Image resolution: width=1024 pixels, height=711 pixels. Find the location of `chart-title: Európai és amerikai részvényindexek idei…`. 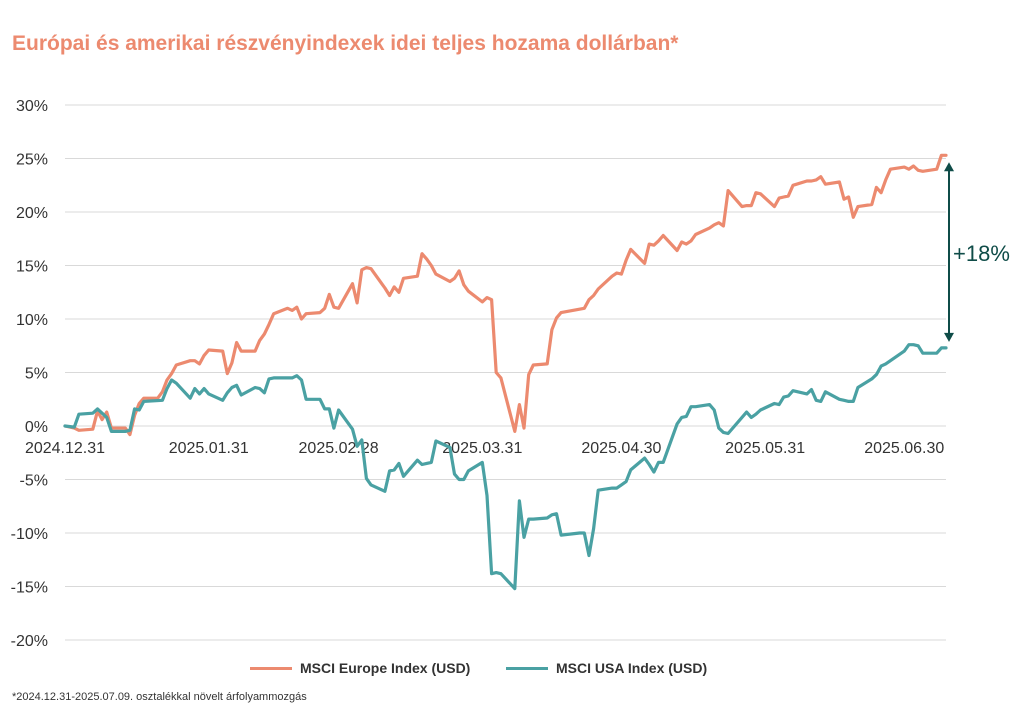

chart-title: Európai és amerikai részvényindexek idei… is located at coordinates (345, 43).